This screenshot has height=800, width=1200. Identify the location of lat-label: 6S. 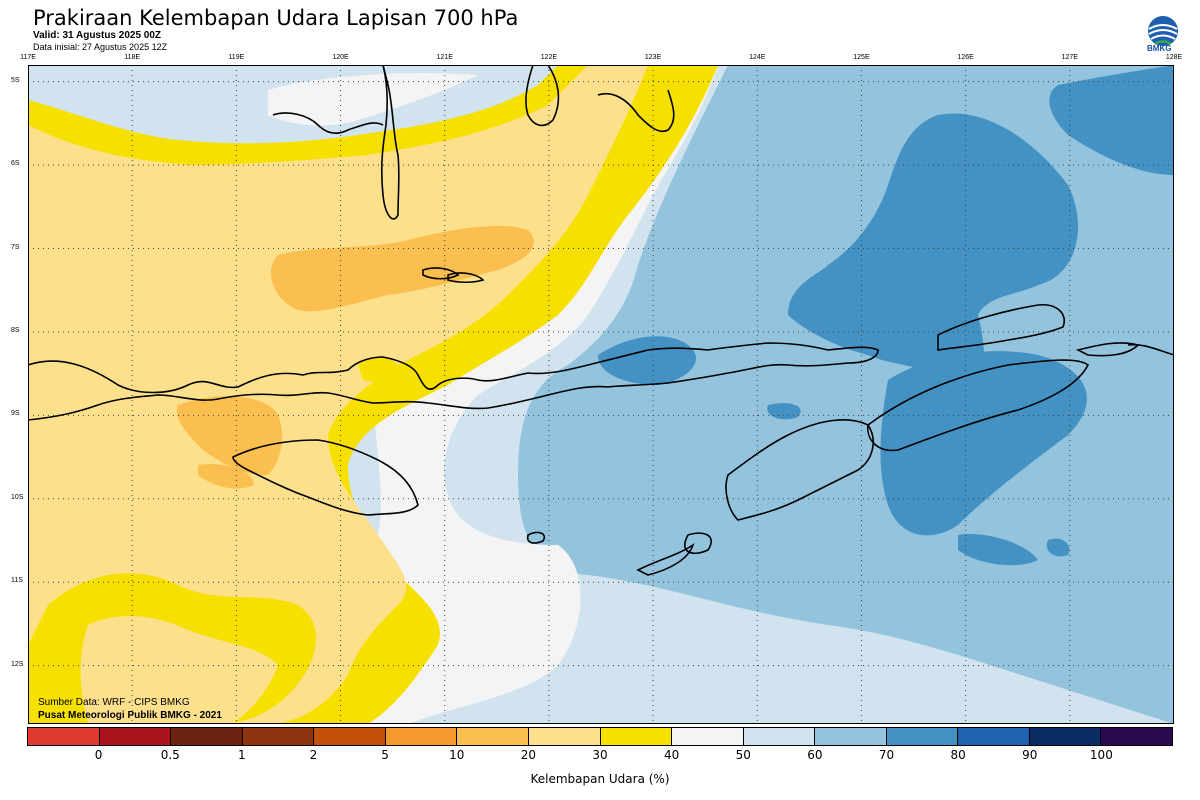
(15, 164).